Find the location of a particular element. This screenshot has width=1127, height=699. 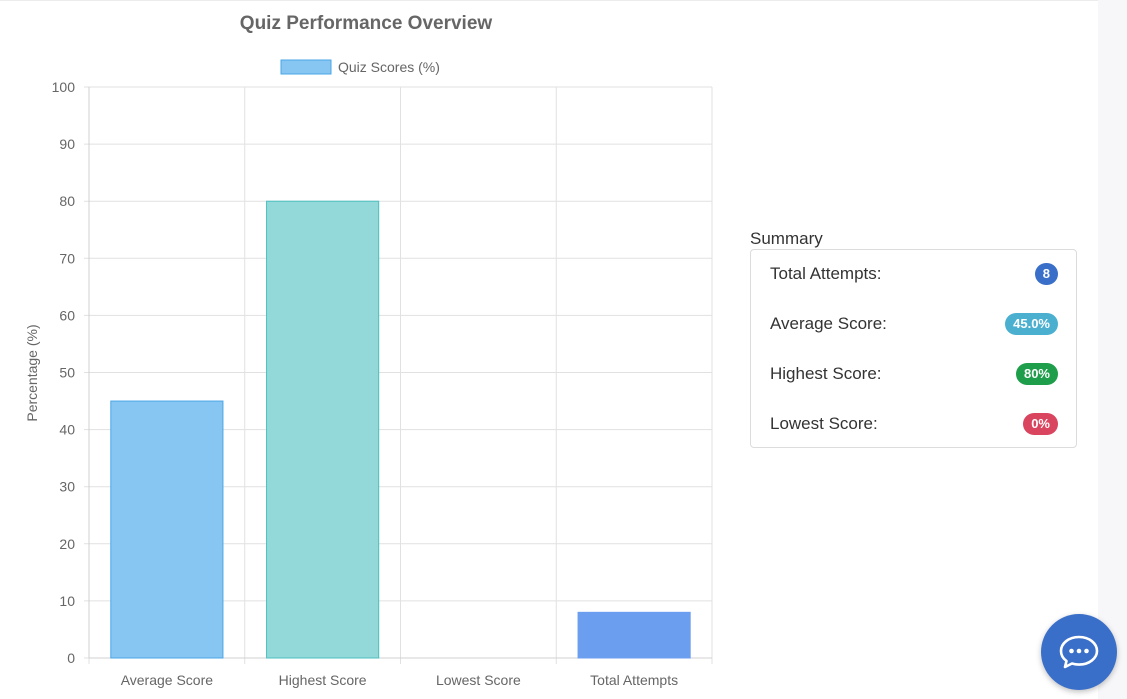

summary-label: Lowest Score: is located at coordinates (824, 423).